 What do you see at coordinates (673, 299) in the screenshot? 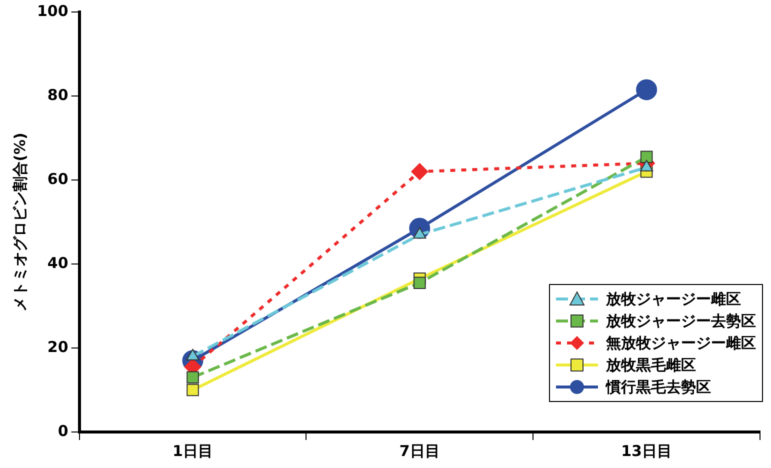
I see `legend-label: 放牧ジャージー雌区` at bounding box center [673, 299].